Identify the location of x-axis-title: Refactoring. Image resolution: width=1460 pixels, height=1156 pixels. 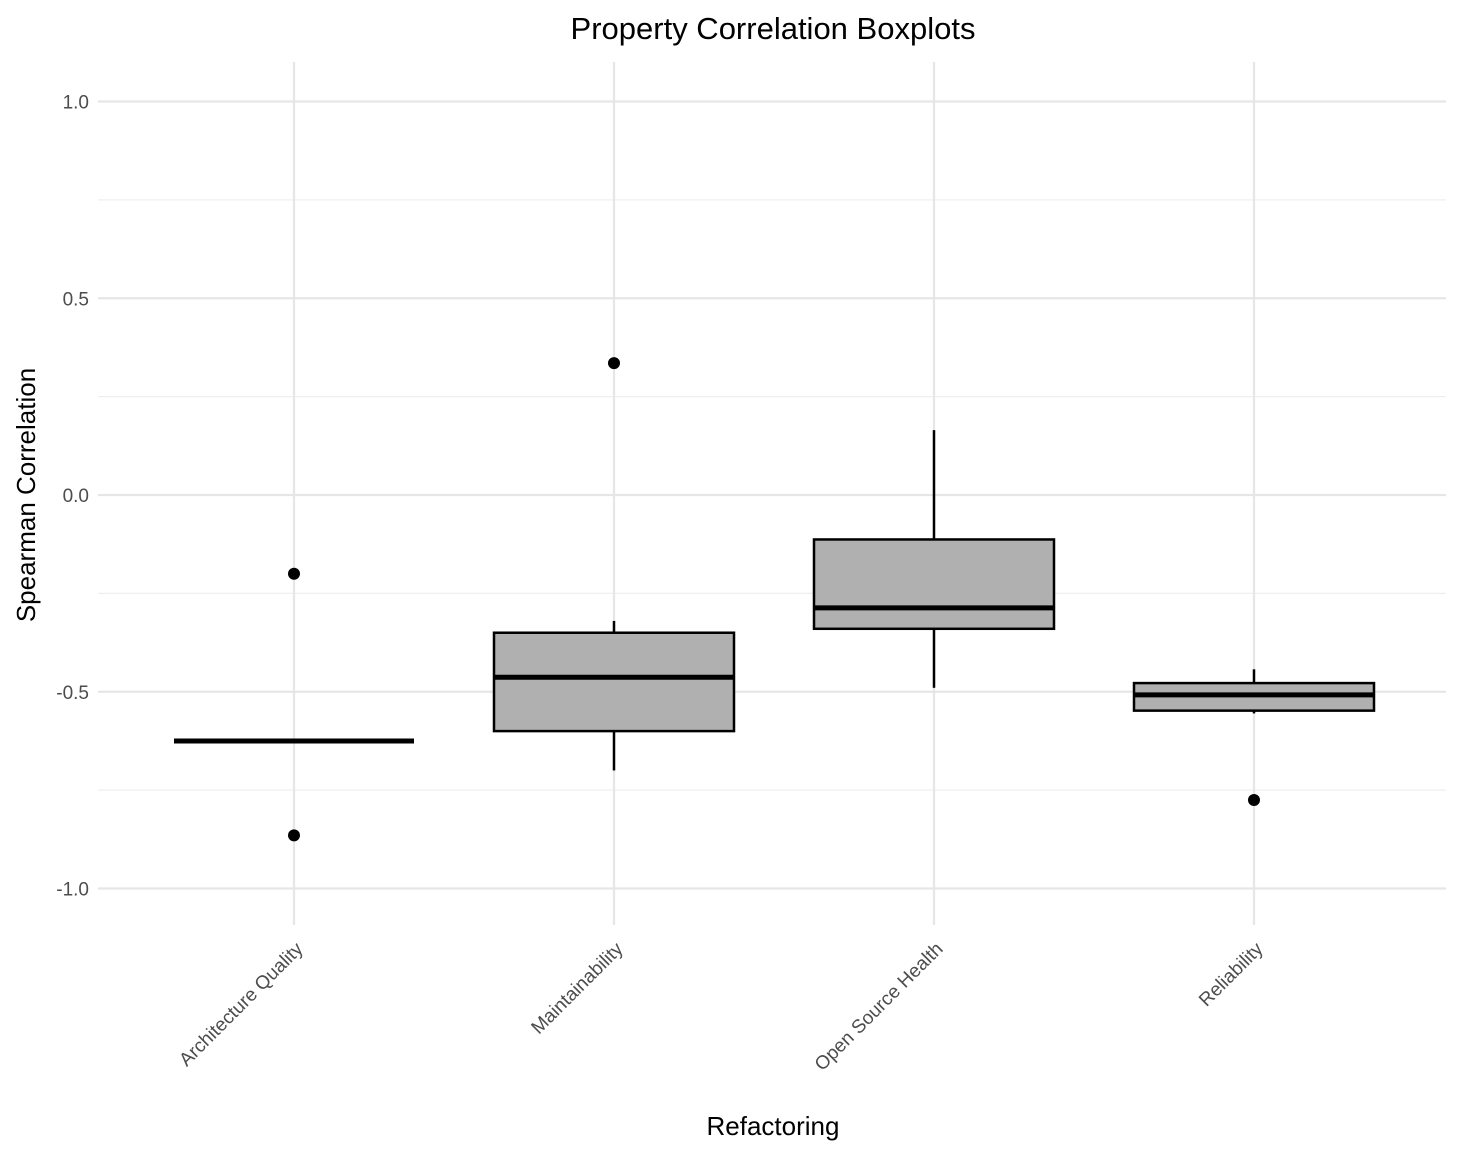
(773, 1126).